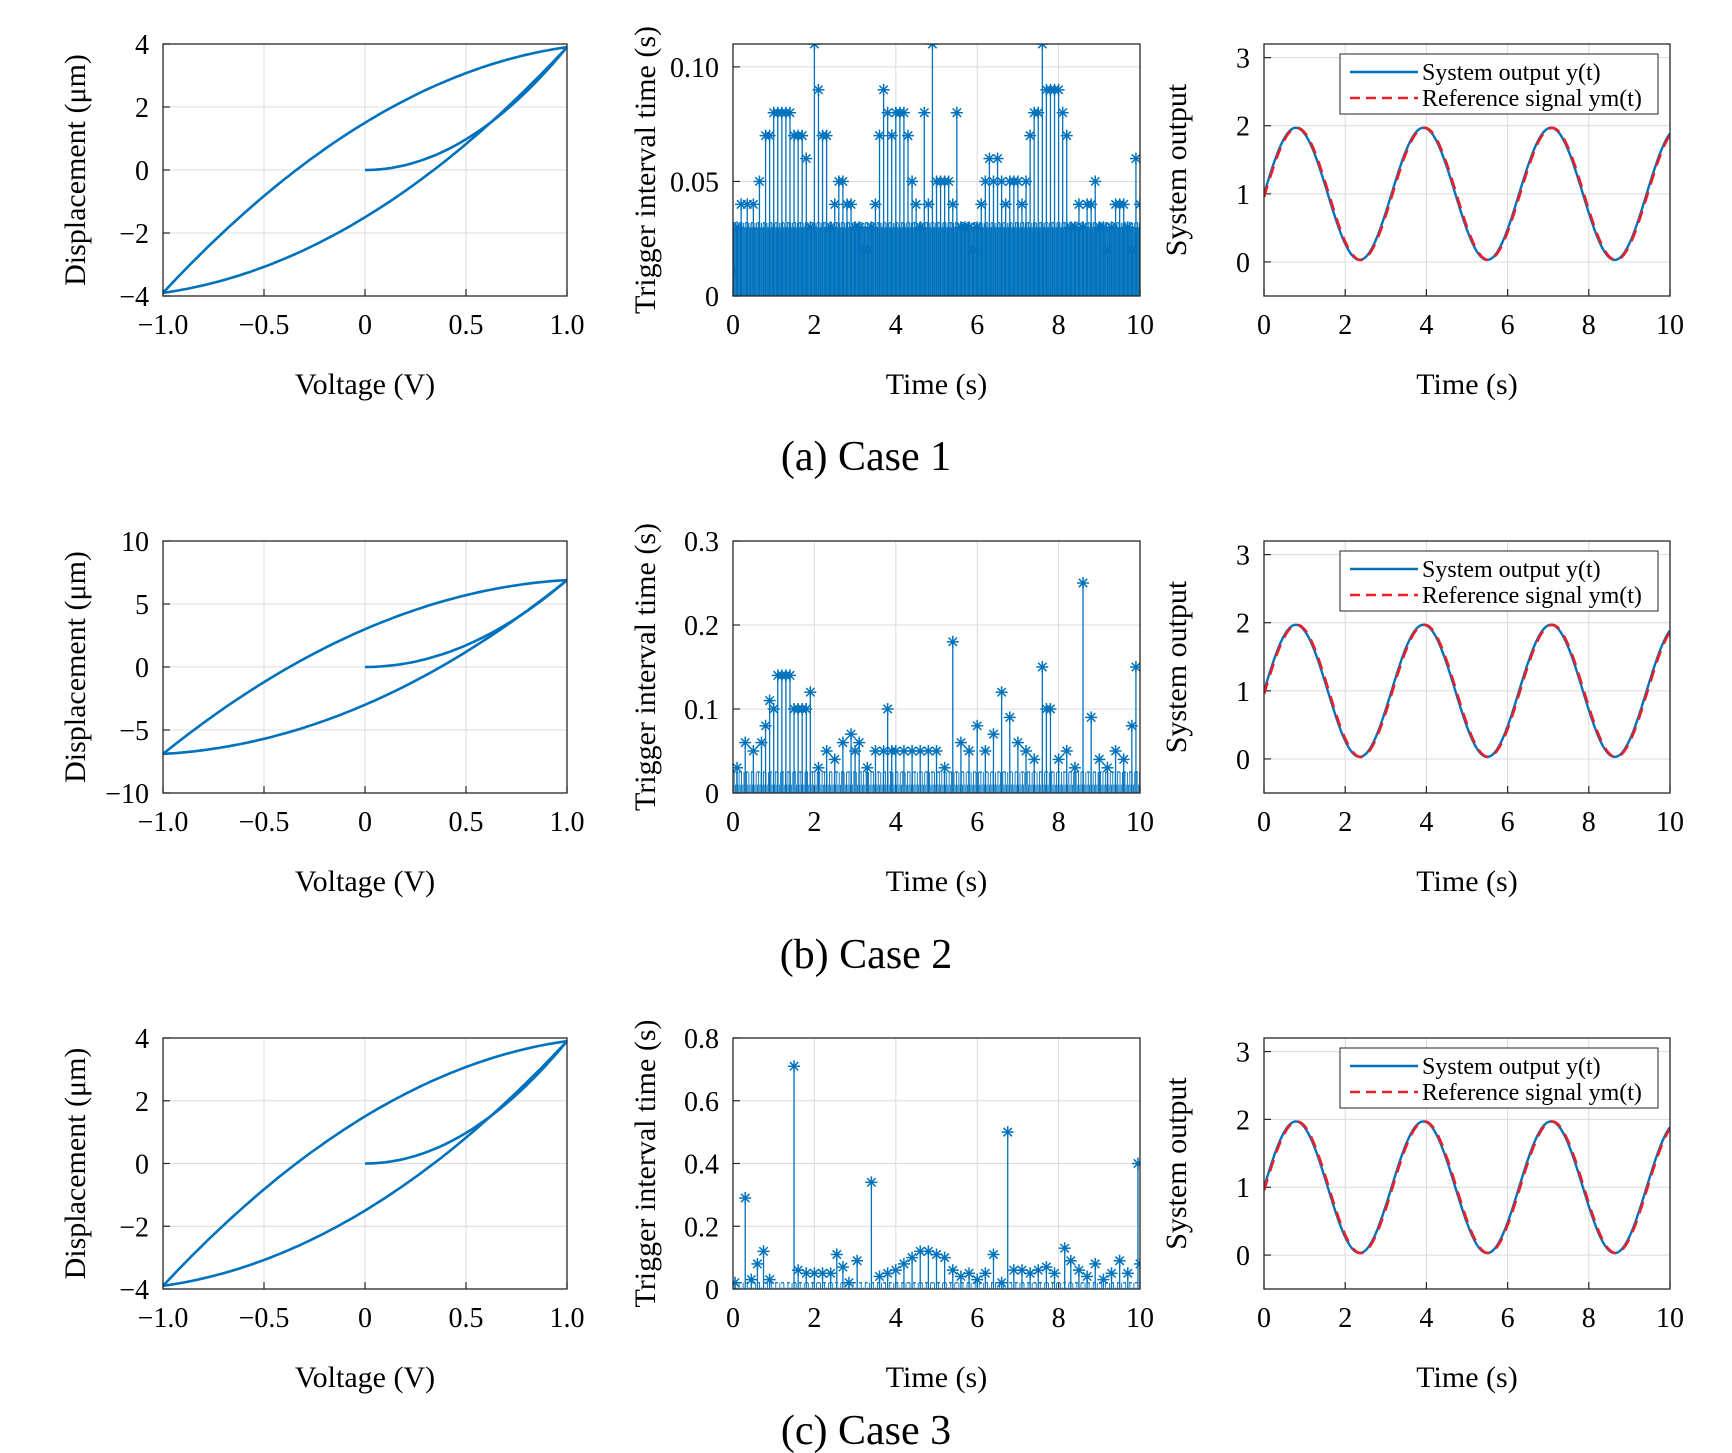  What do you see at coordinates (134, 1227) in the screenshot?
I see `y-tick-label: −2` at bounding box center [134, 1227].